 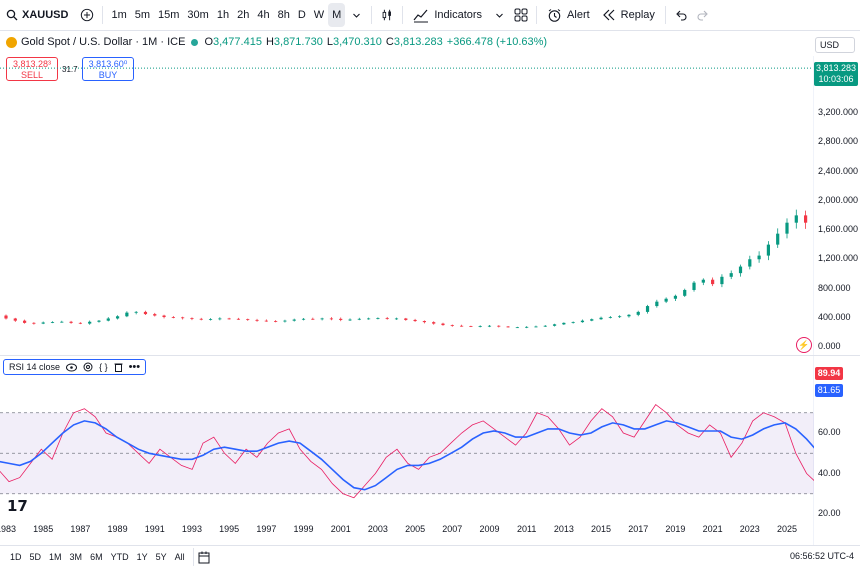 What do you see at coordinates (72, 367) in the screenshot?
I see `eye-icon` at bounding box center [72, 367].